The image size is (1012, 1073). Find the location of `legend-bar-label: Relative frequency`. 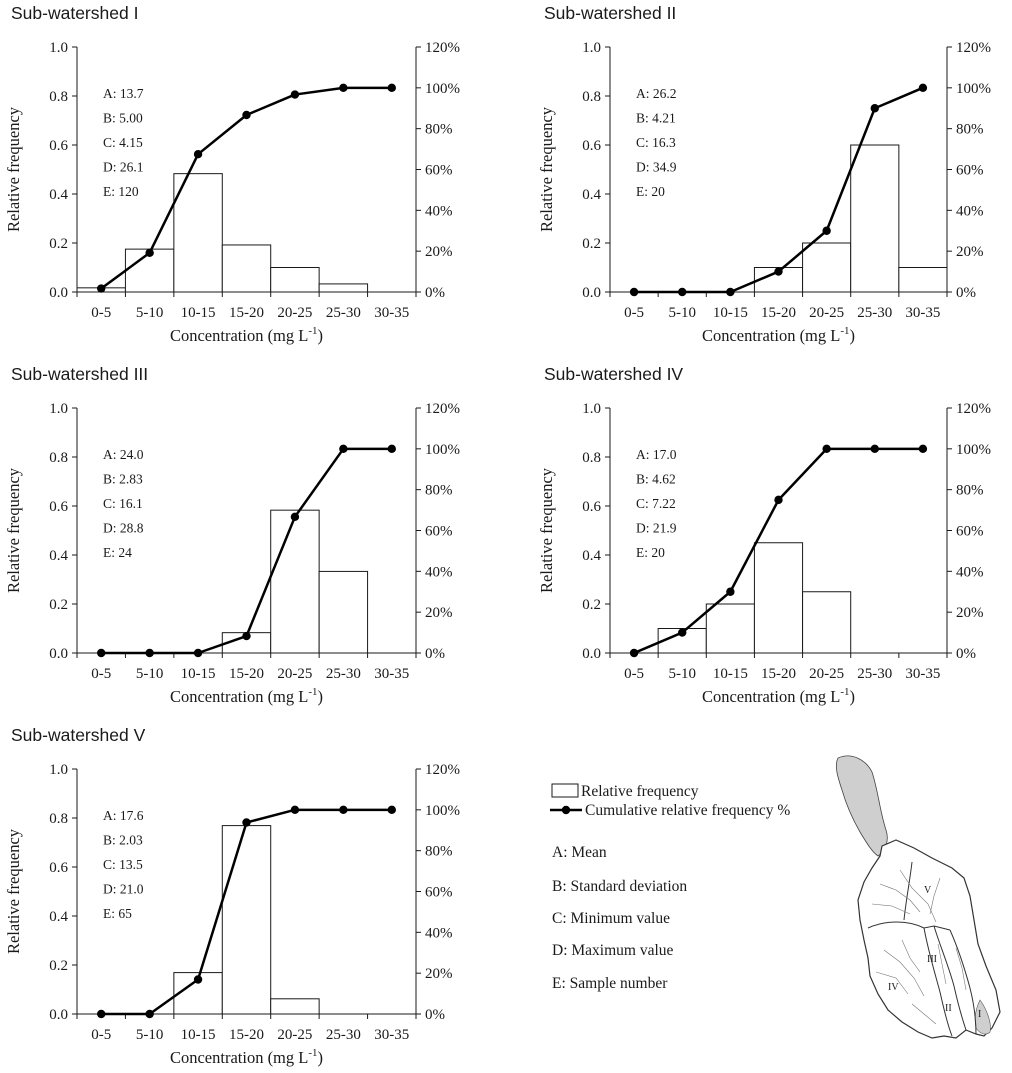

legend-bar-label: Relative frequency is located at coordinates (640, 791).